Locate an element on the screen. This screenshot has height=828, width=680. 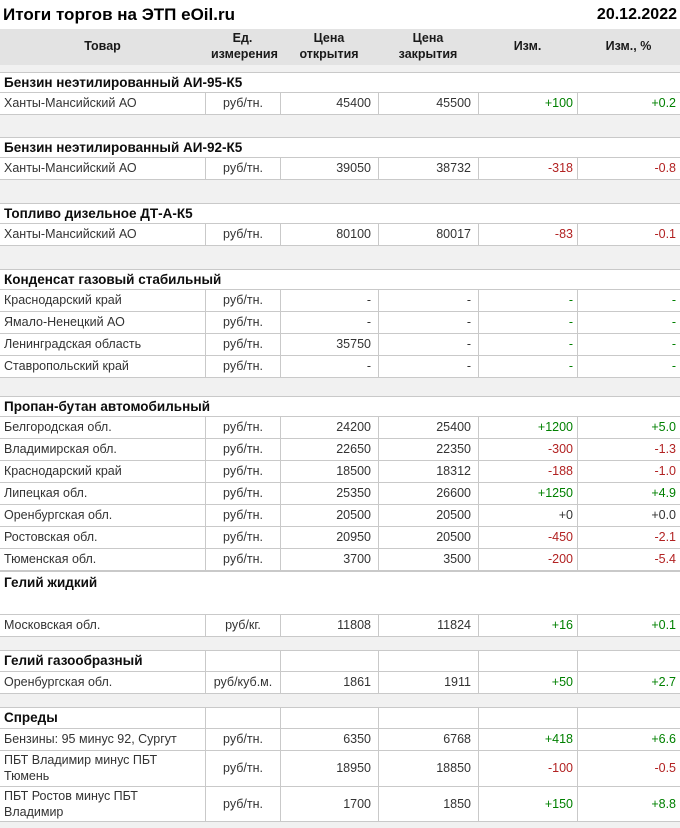
change-cell: -318 is located at coordinates (527, 168).